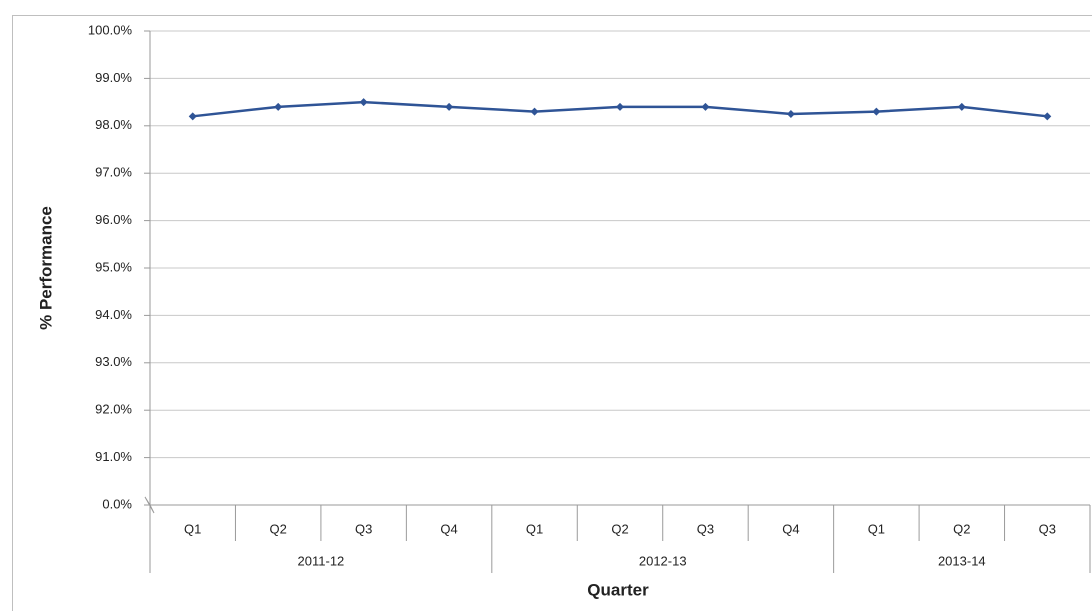 The image size is (1092, 611). I want to click on y-axis-title: % Performance, so click(45, 268).